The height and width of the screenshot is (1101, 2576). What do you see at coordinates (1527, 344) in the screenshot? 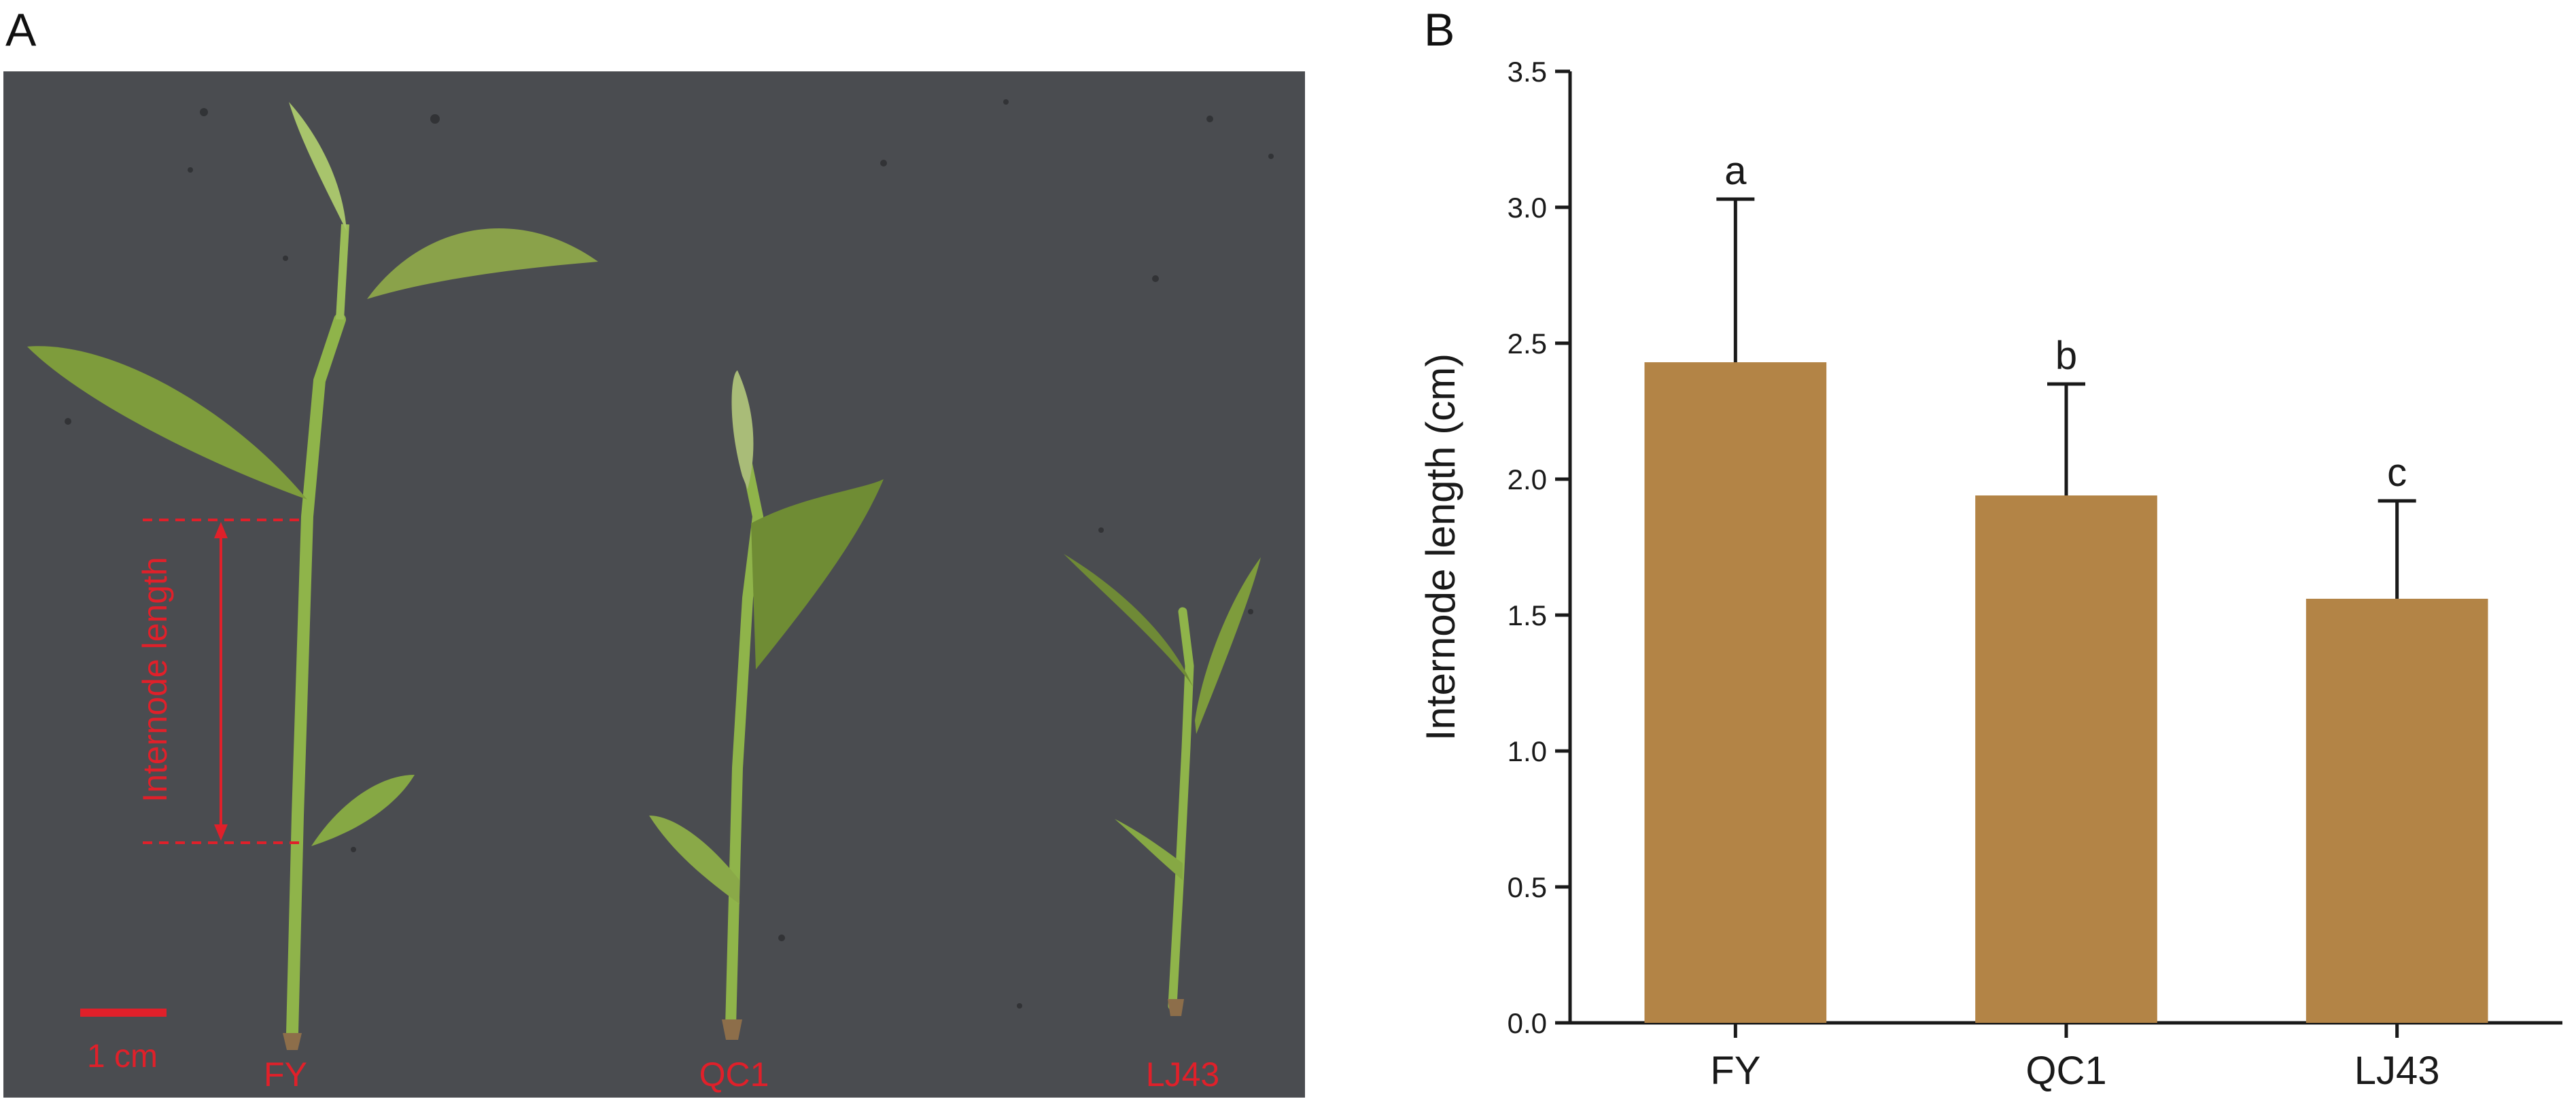
I see `y-tick-label: 2.5` at bounding box center [1527, 344].